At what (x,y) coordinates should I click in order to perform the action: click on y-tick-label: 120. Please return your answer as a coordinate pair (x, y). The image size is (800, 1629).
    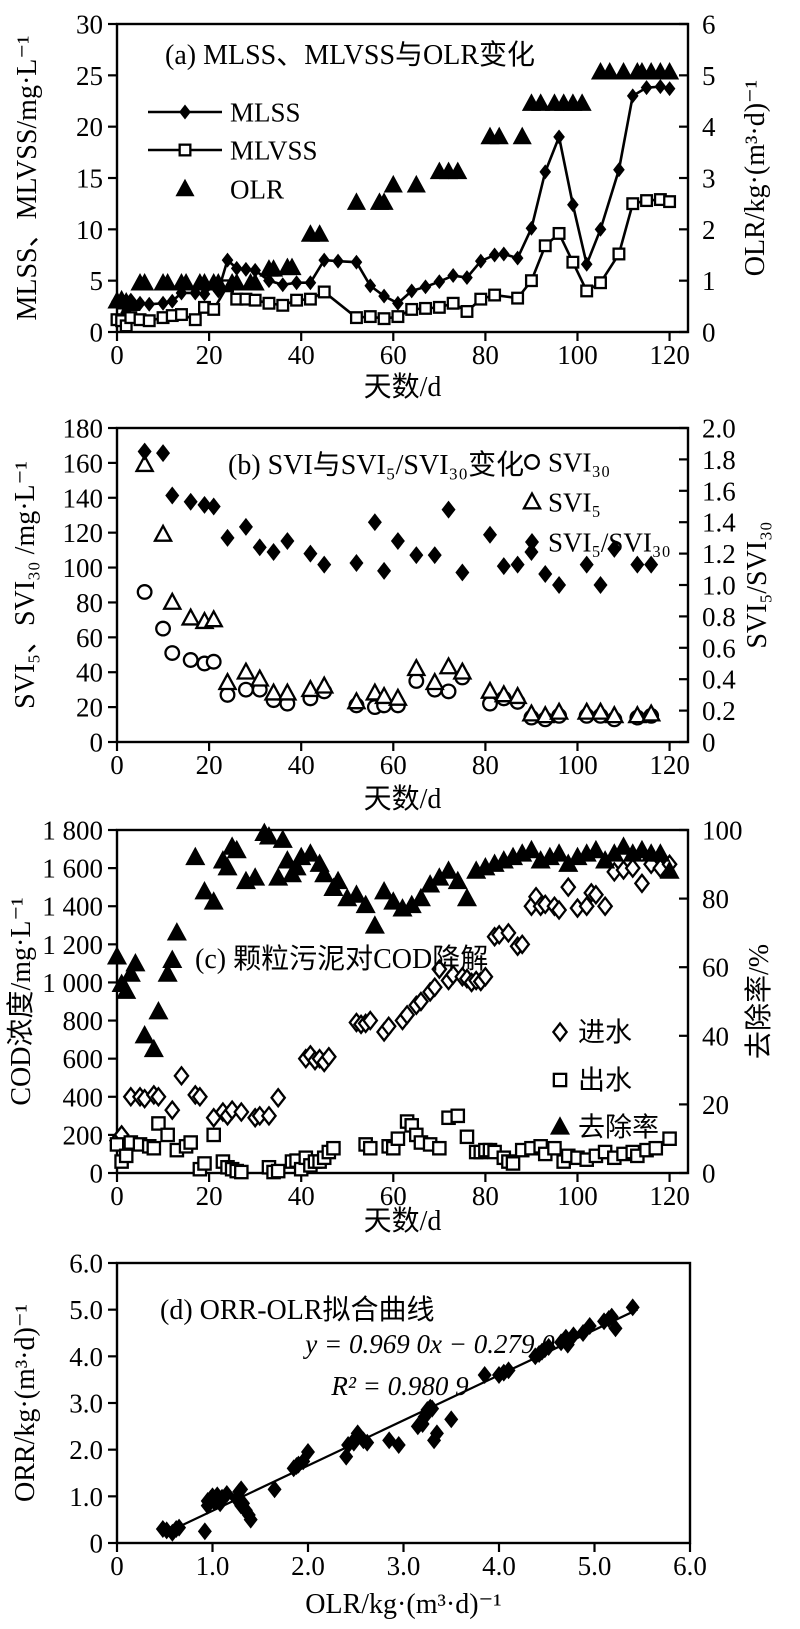
    Looking at the image, I should click on (83, 533).